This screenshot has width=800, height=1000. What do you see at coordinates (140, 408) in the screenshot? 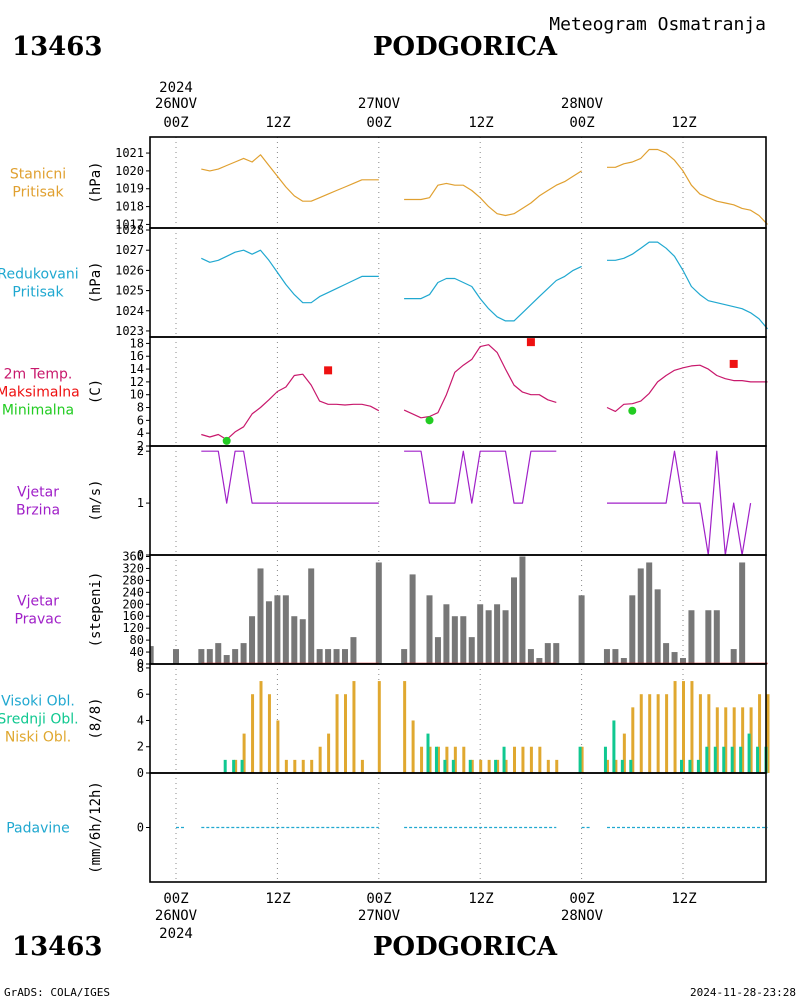
I see `ytick-label-temperature: 8` at bounding box center [140, 408].